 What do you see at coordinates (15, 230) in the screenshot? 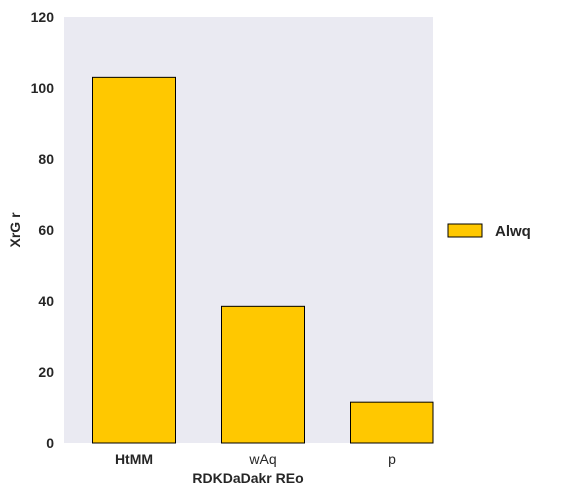
I see `y-axis-title: XrG r` at bounding box center [15, 230].